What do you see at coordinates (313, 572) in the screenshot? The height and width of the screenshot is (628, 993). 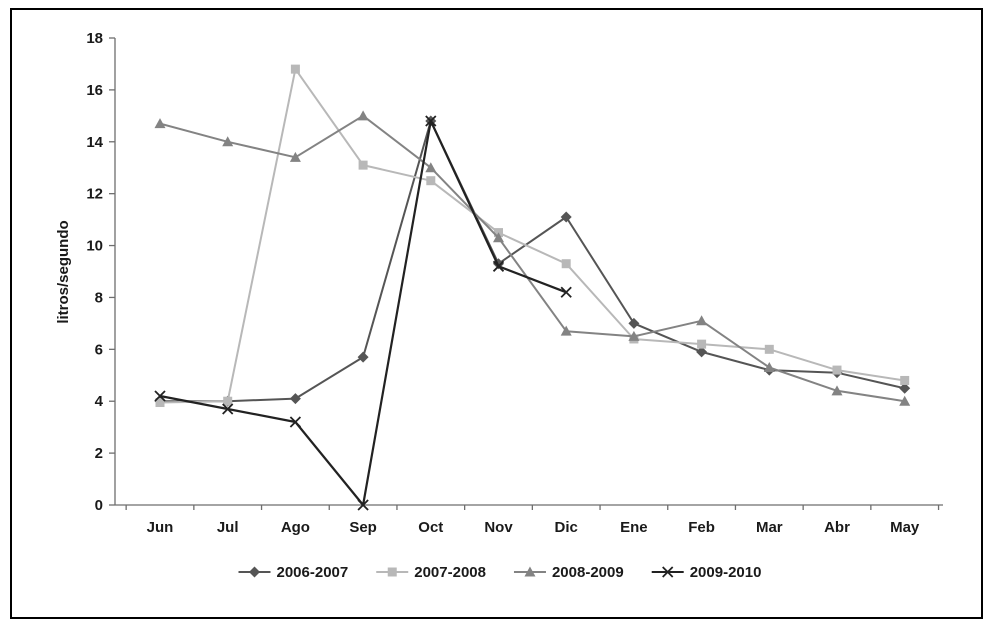 I see `legend-label: 2006-2007` at bounding box center [313, 572].